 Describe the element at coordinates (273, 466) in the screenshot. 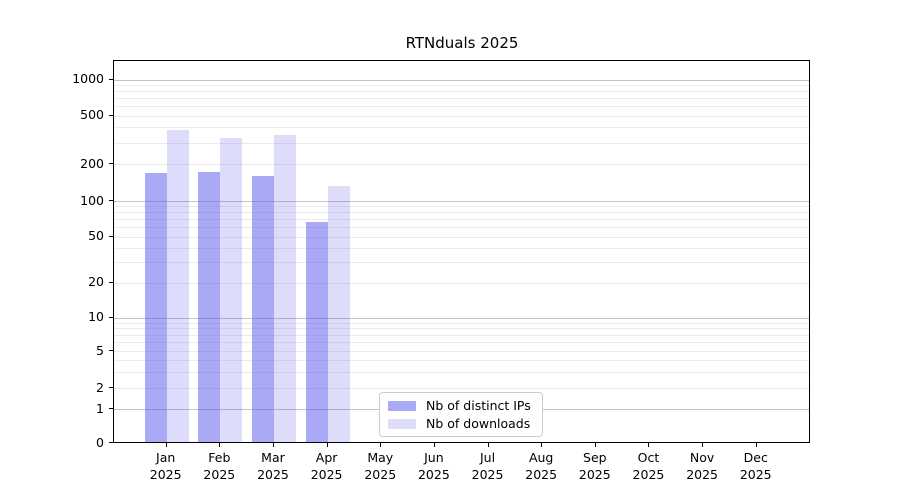

I see `x-tick-label: Mar 2025` at that location.